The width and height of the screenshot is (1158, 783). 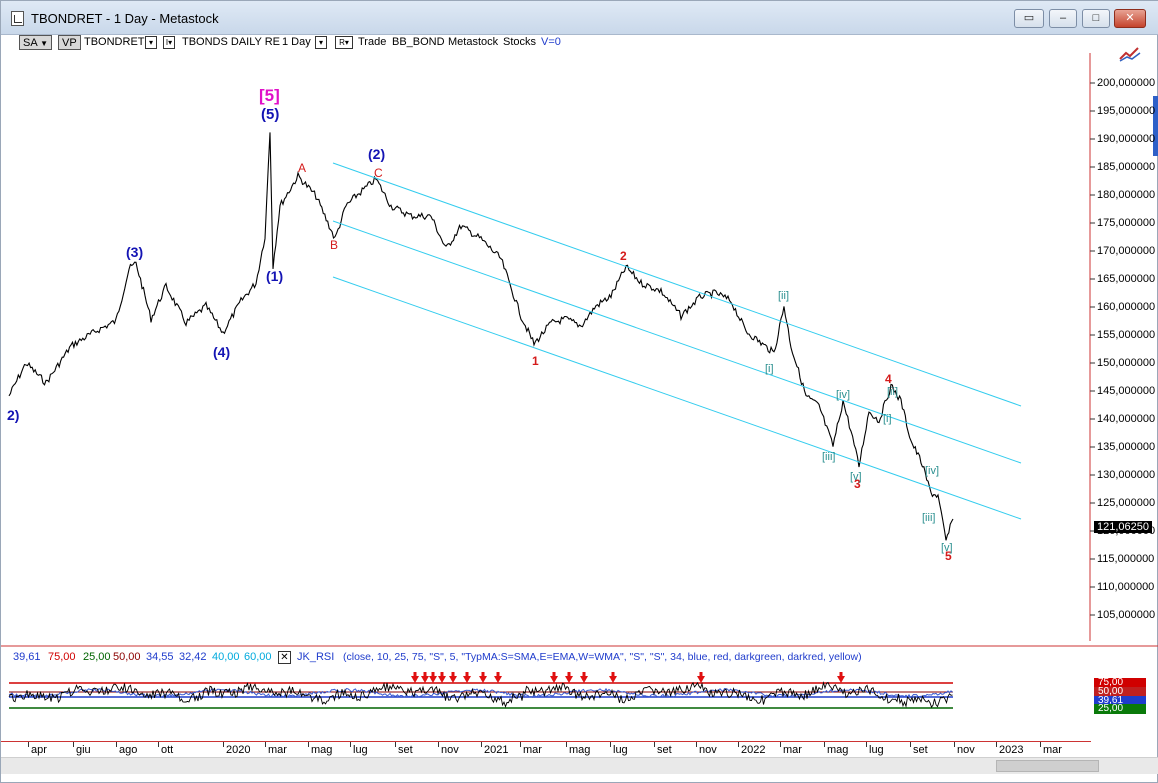 I want to click on indicator-value: 25,00, so click(x=97, y=657).